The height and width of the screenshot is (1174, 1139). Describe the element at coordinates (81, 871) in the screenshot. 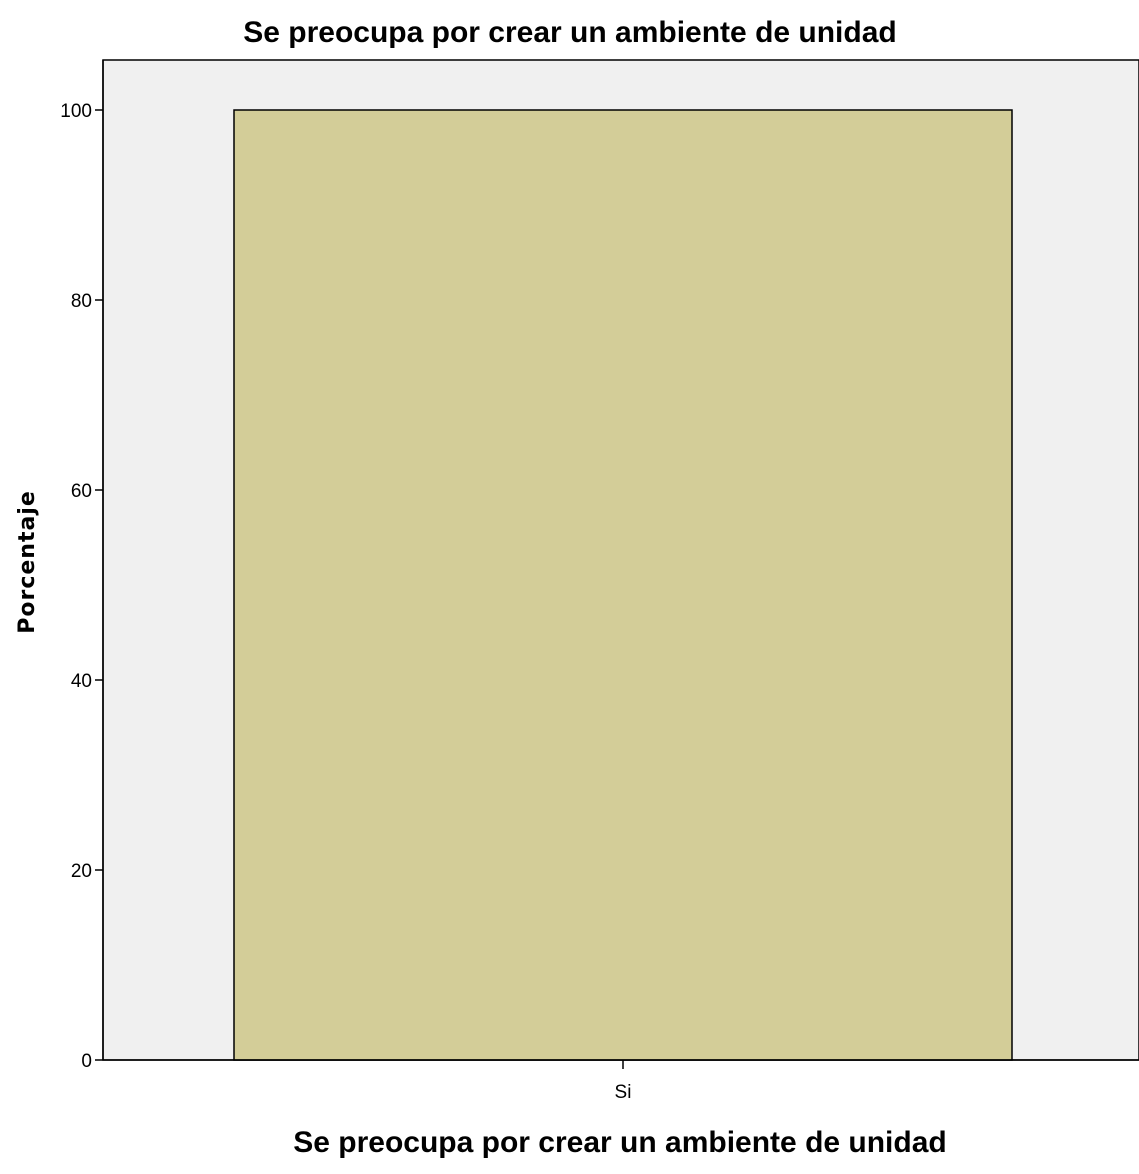

I see `y-tick-label-20: 20` at that location.